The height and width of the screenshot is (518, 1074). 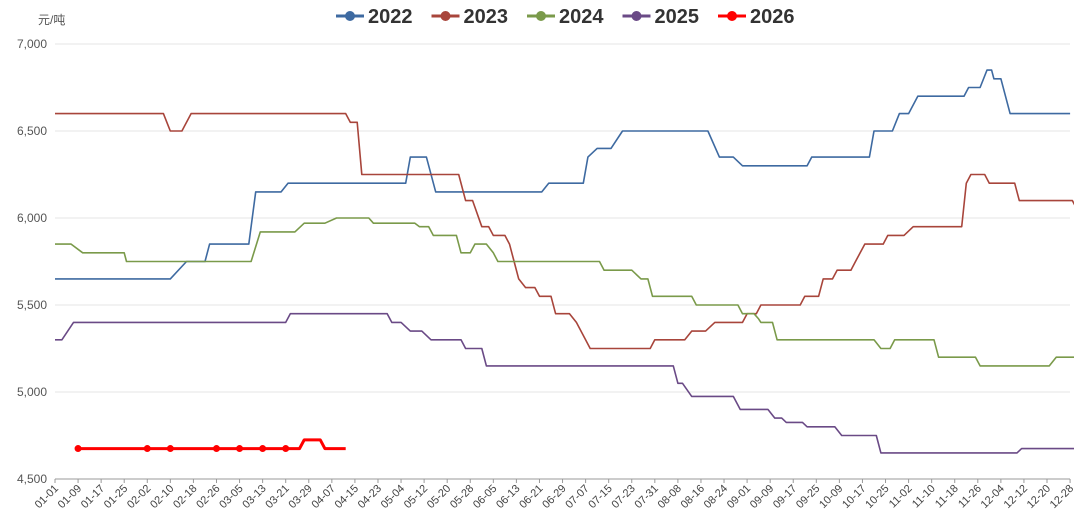 I want to click on legend-marker-2024, so click(x=541, y=16).